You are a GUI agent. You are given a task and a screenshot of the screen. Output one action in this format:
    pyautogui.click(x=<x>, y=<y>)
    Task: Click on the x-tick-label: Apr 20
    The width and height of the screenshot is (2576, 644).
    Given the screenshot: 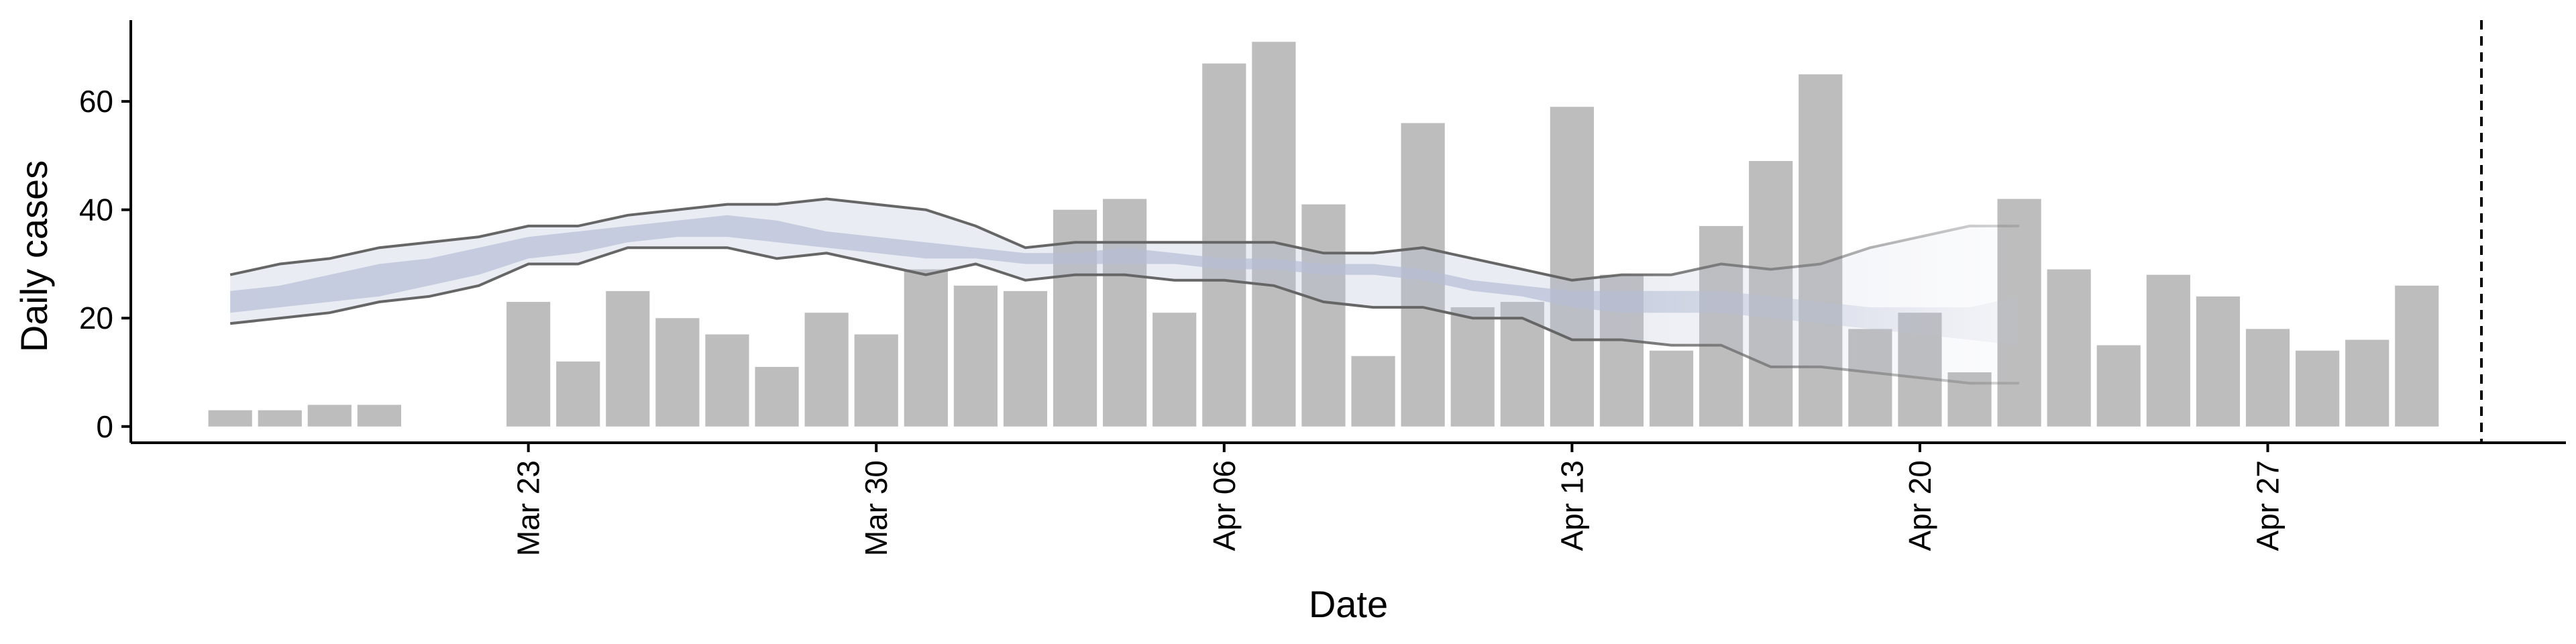 What is the action you would take?
    pyautogui.click(x=1919, y=505)
    